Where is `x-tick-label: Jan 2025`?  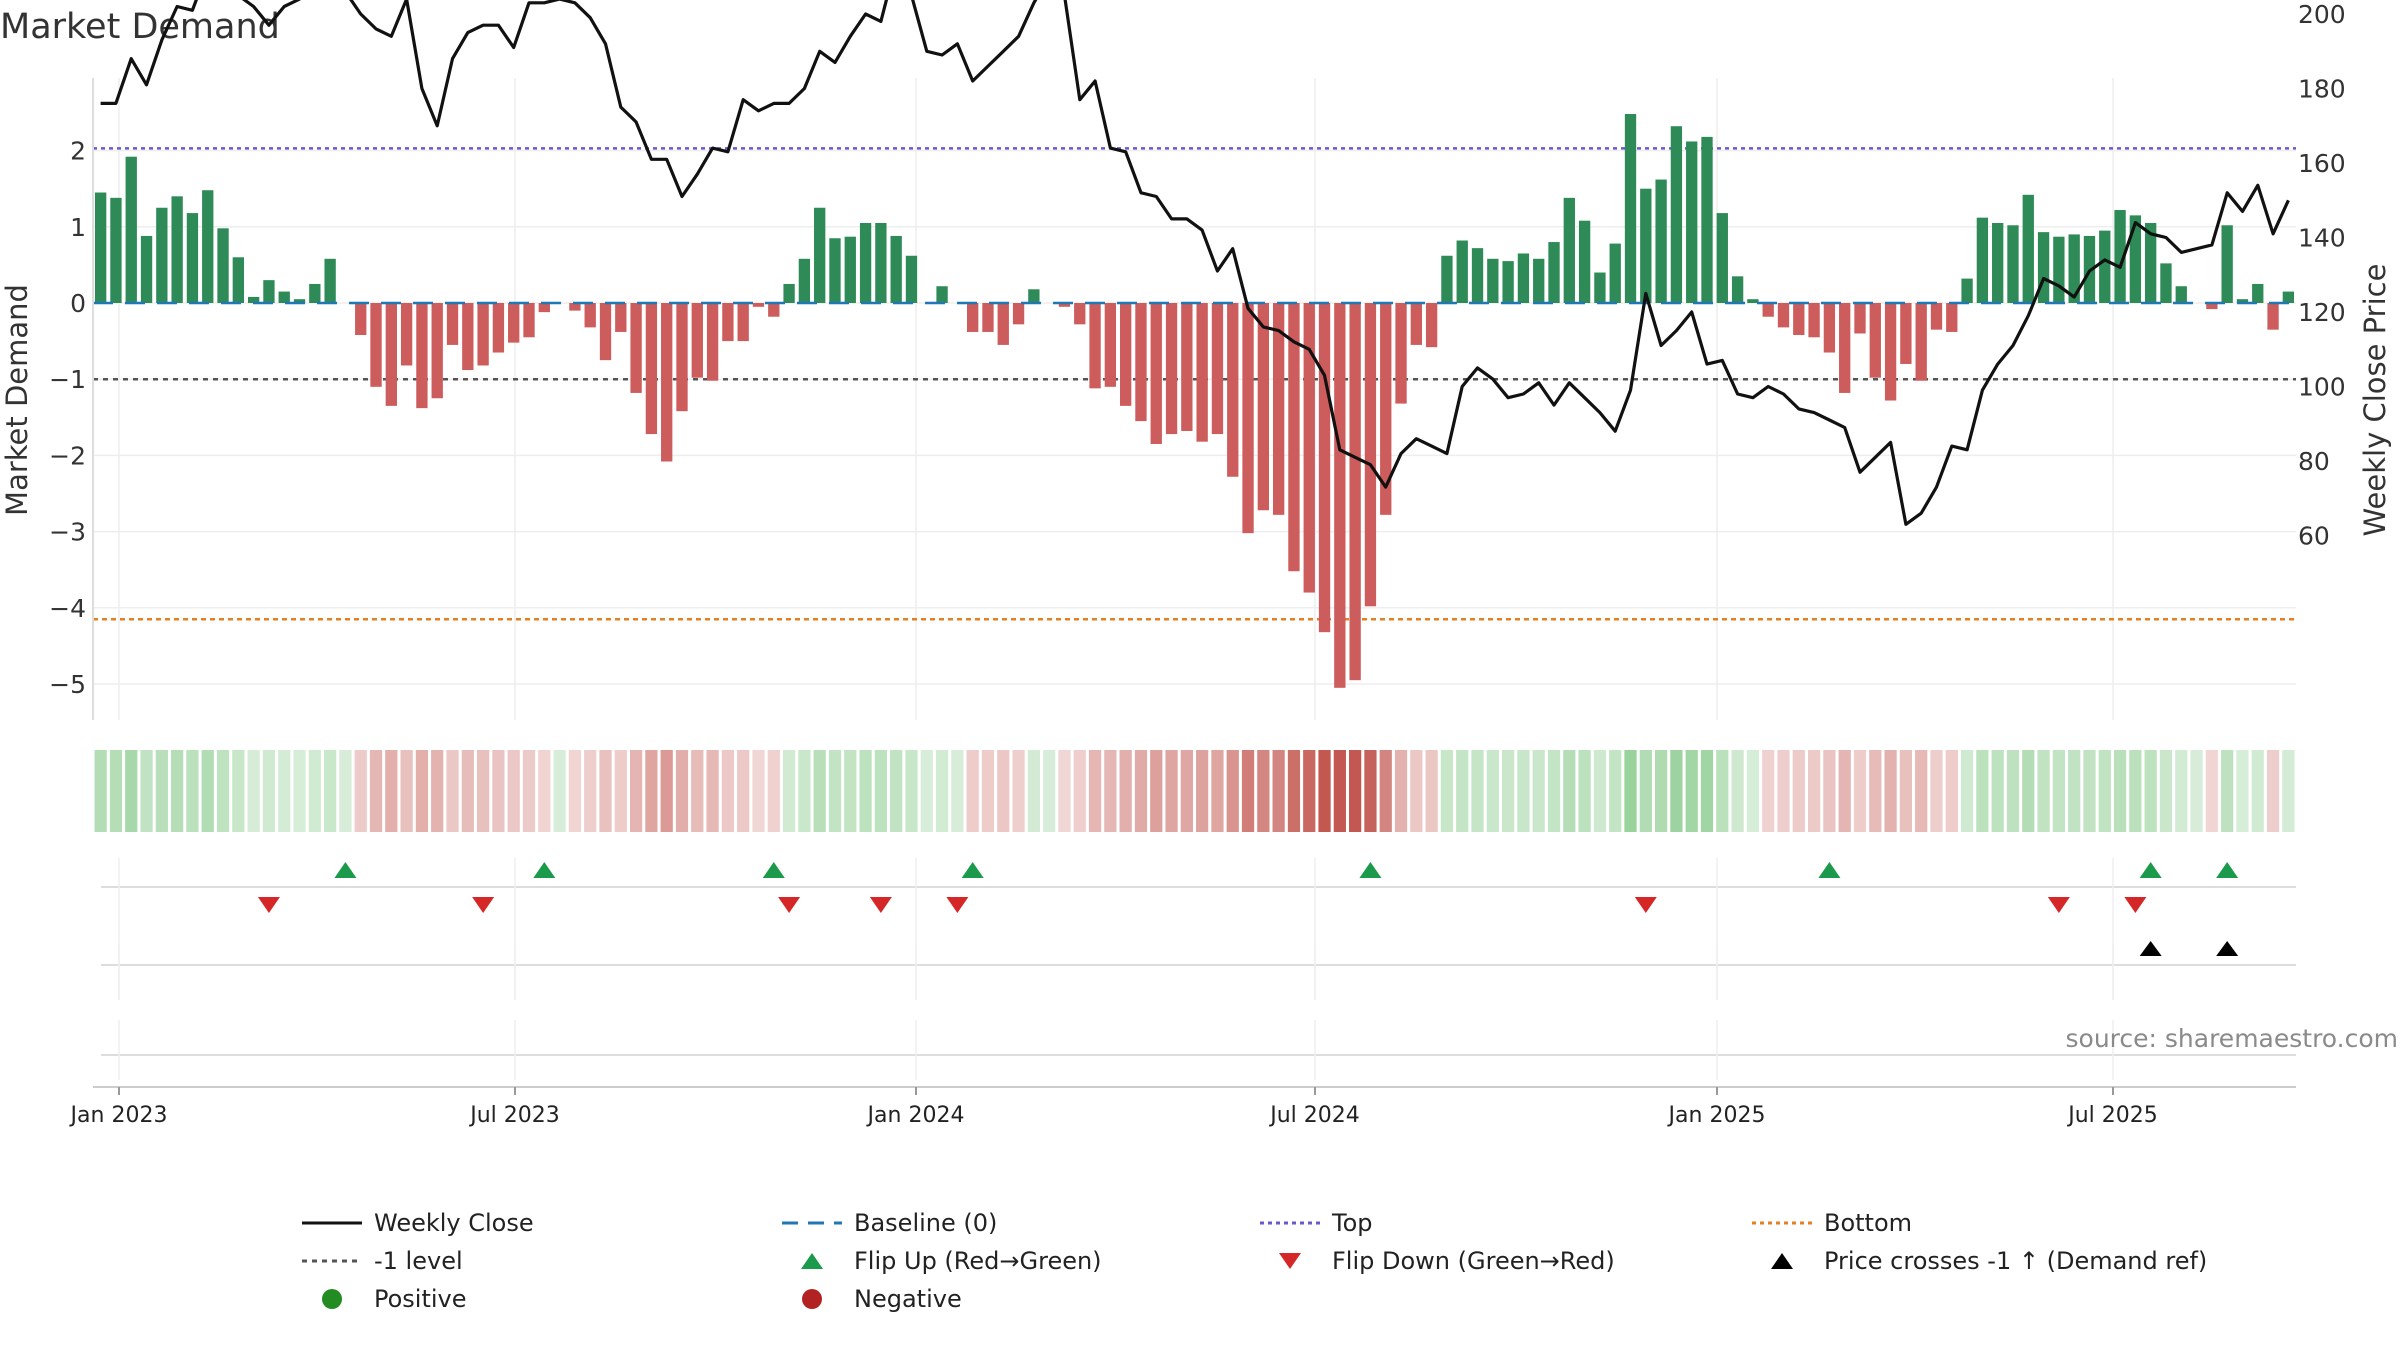
x-tick-label: Jan 2025 is located at coordinates (1716, 1115).